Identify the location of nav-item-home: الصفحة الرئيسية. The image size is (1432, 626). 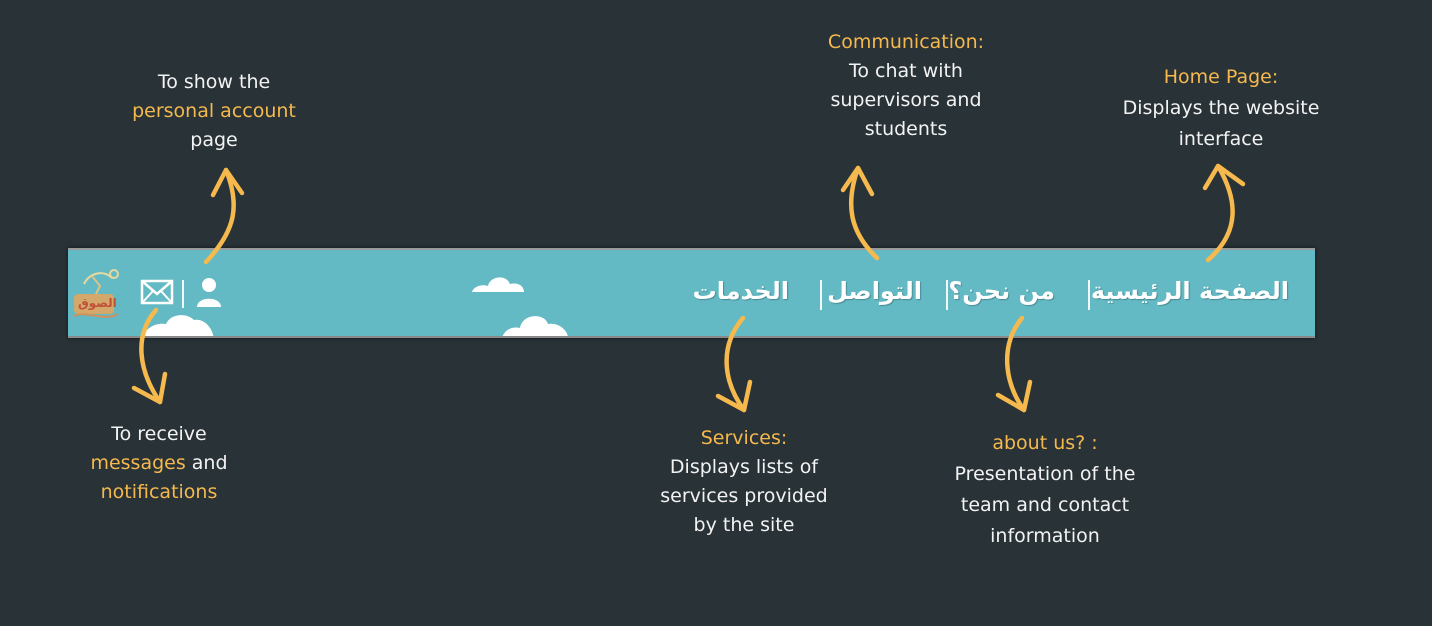
(1189, 291).